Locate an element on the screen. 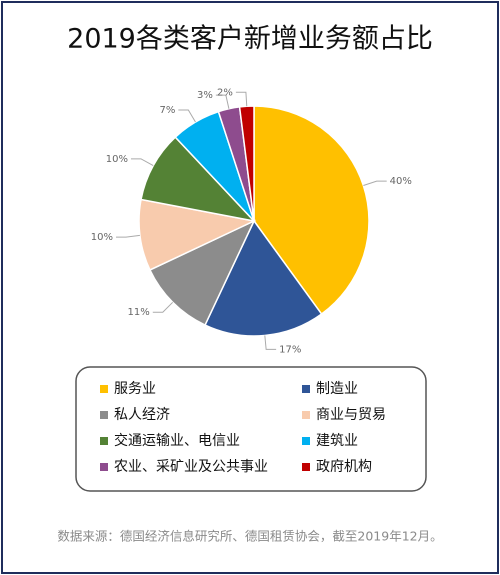 This screenshot has height=575, width=500. legend-label: 建筑业 is located at coordinates (337, 441).